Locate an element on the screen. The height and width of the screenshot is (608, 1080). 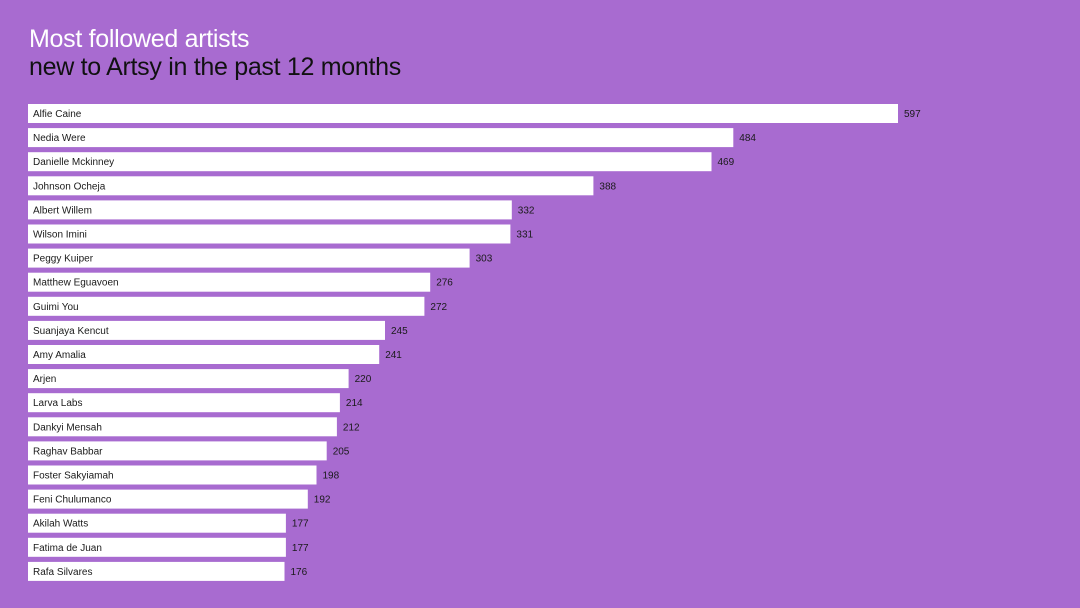
bar-category-label: Albert Willem is located at coordinates (62, 210).